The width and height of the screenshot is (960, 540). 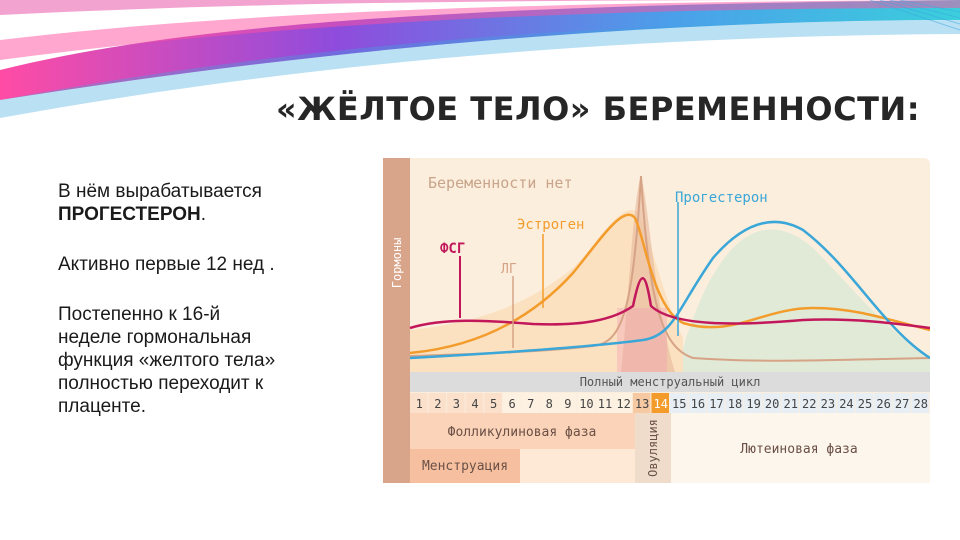 I want to click on day-number: 17, so click(x=716, y=404).